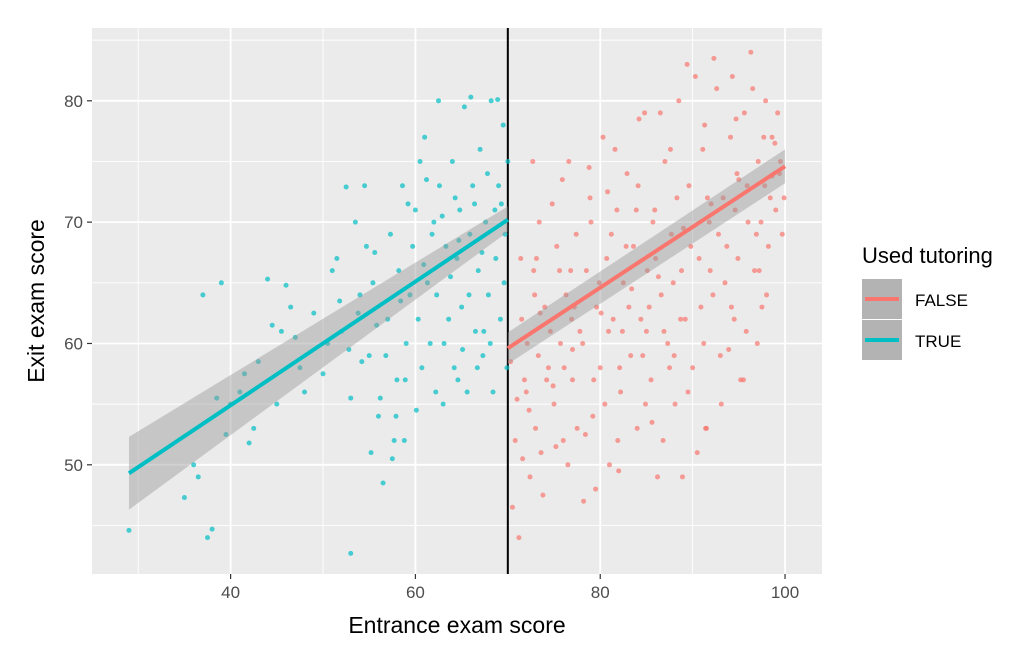 Image resolution: width=1036 pixels, height=650 pixels. I want to click on x-tick-label: 60, so click(415, 592).